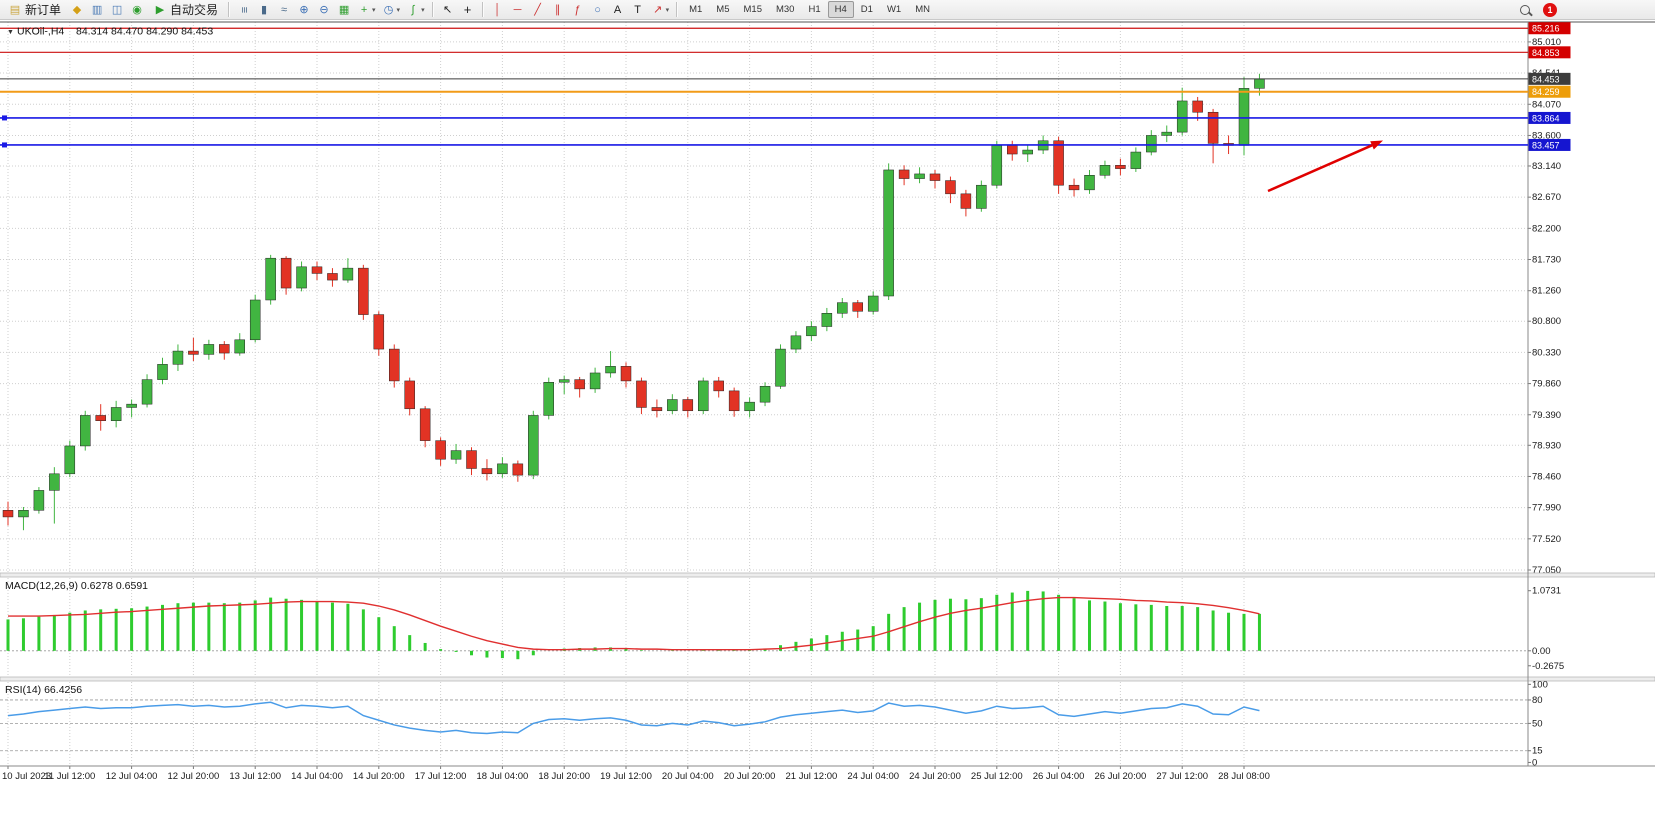  I want to click on timeframe-h1-button: H1, so click(814, 9).